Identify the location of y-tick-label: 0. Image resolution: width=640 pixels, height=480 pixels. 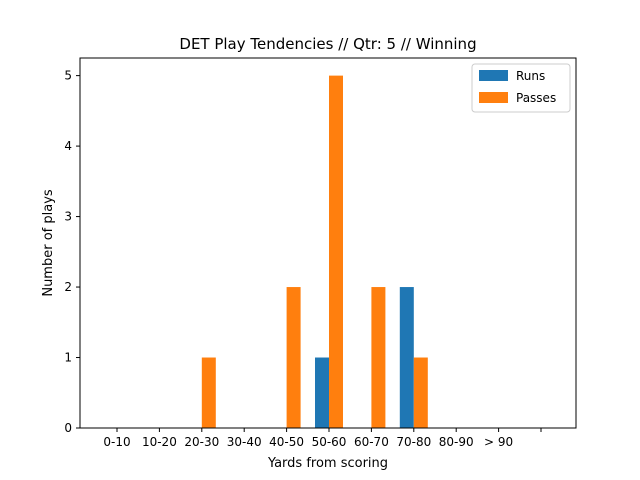
(68, 428).